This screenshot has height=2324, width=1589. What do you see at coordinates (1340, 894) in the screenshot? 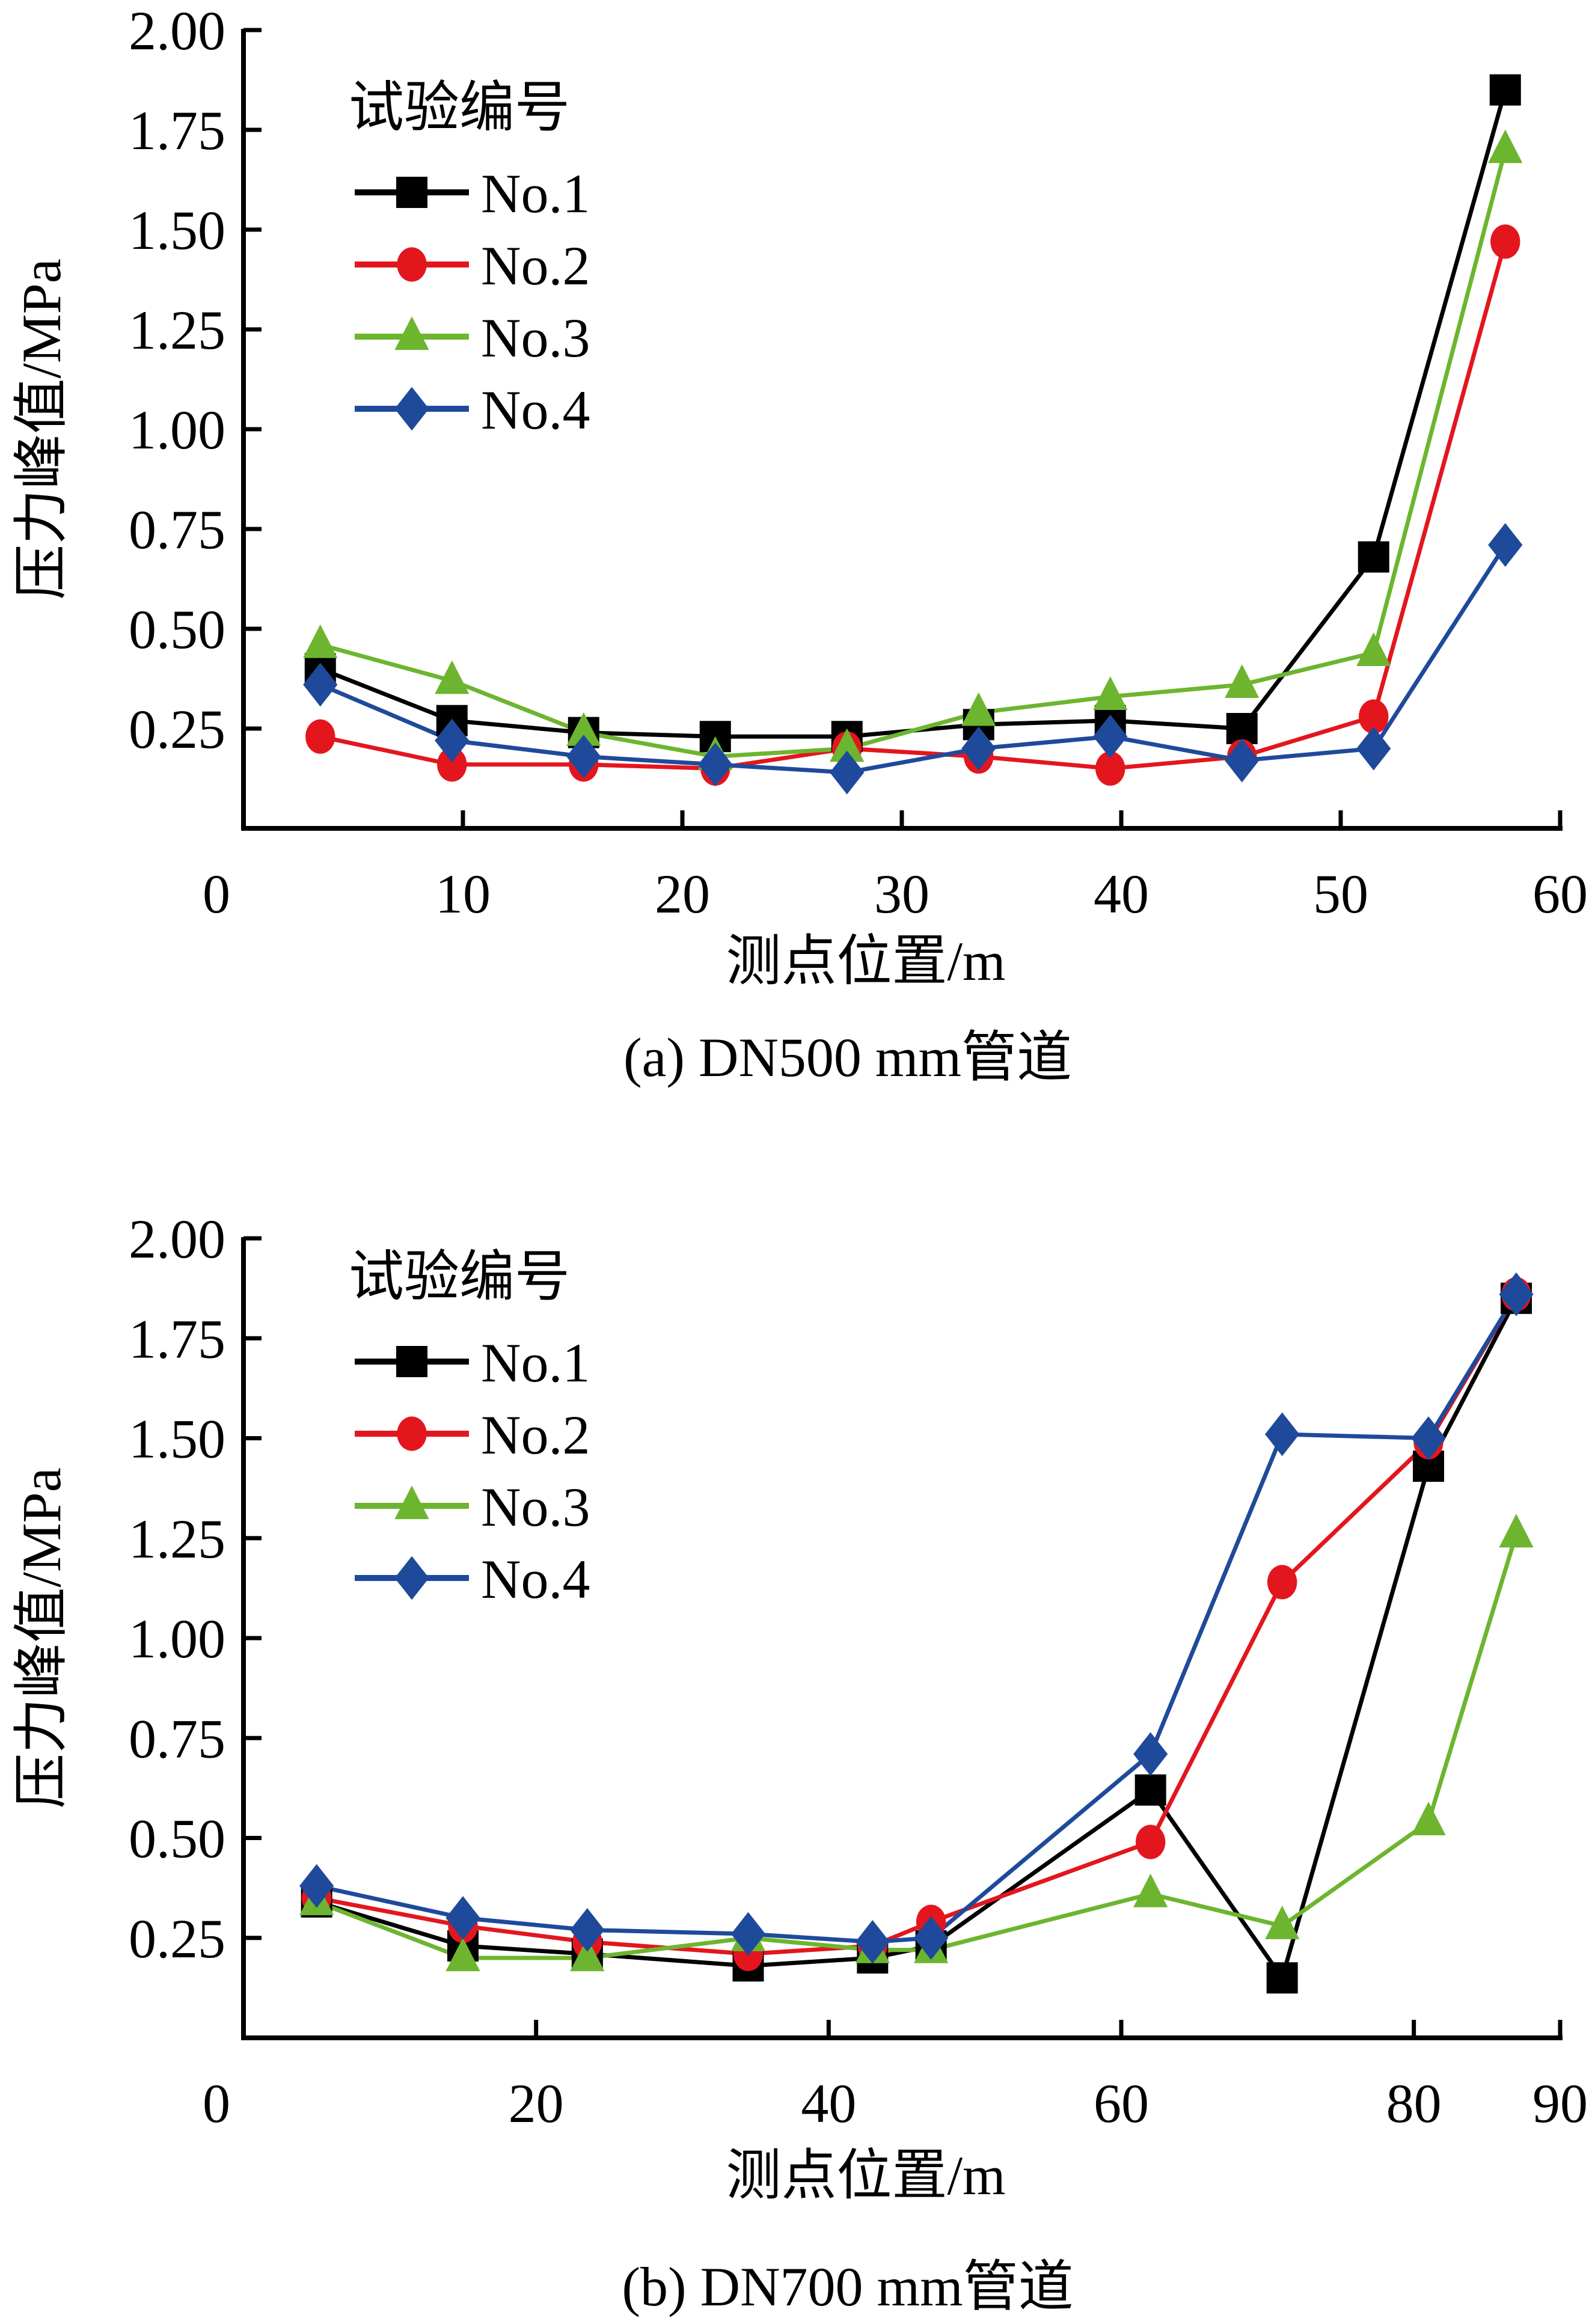
I see `chart-a-x-tick-label: 50` at bounding box center [1340, 894].